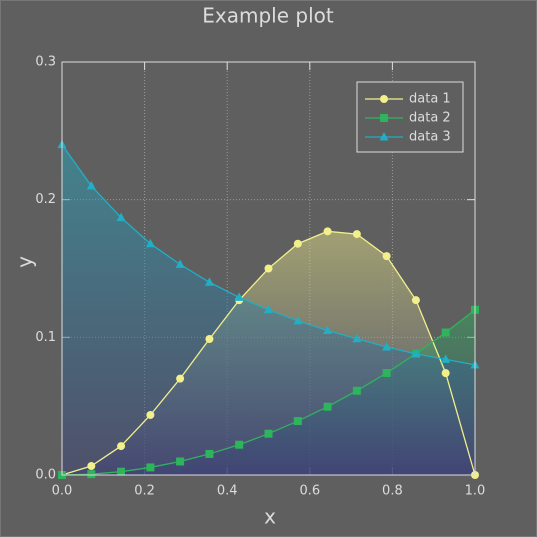  I want to click on y-tick-label: 0.2, so click(45, 199).